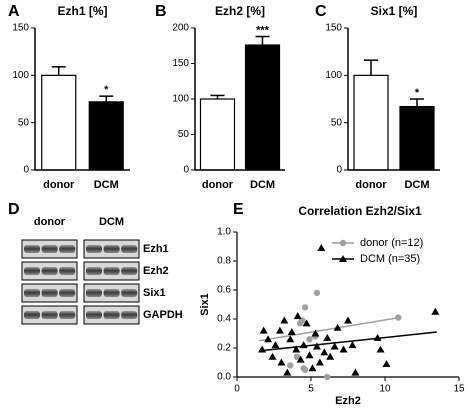  What do you see at coordinates (390, 259) in the screenshot?
I see `legend-label: DCM (n=35)` at bounding box center [390, 259].